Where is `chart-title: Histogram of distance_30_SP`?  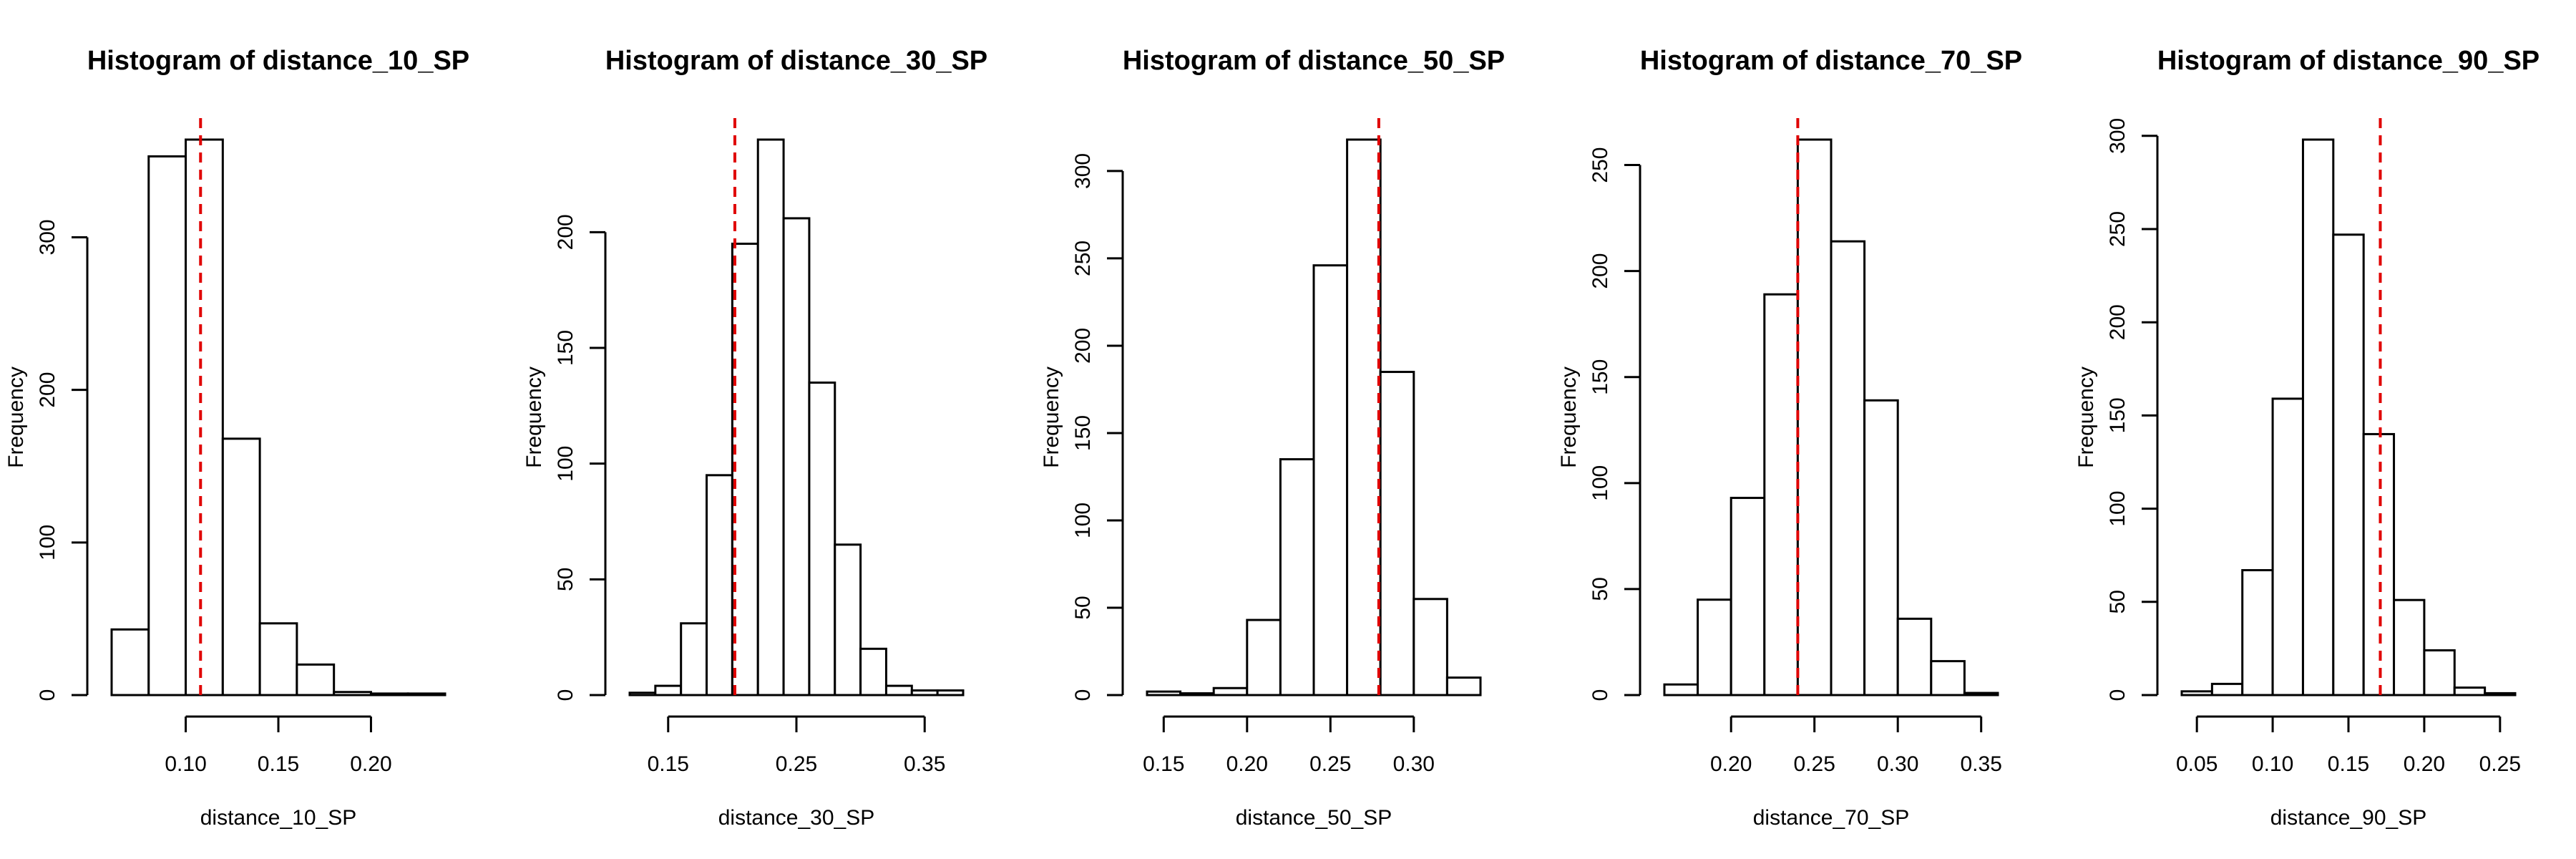 chart-title: Histogram of distance_30_SP is located at coordinates (796, 61).